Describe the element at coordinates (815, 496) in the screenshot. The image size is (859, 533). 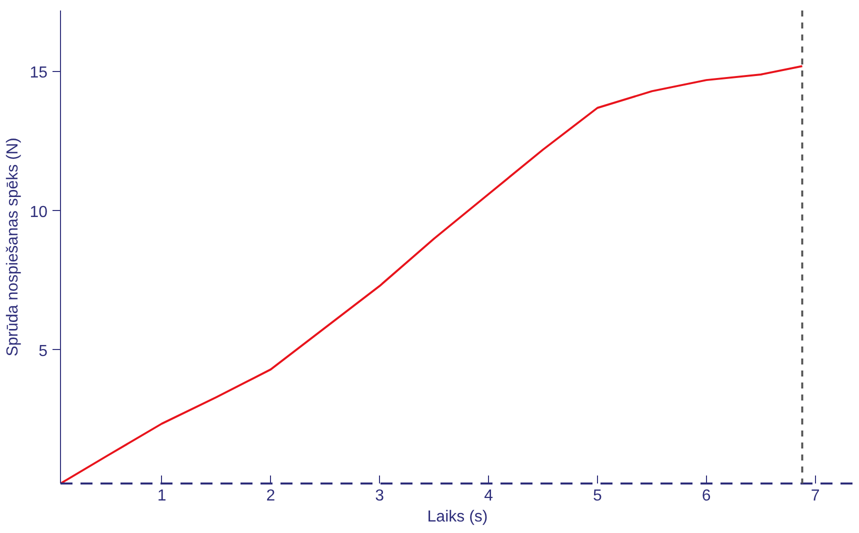
I see `x-tick-label: 7` at that location.